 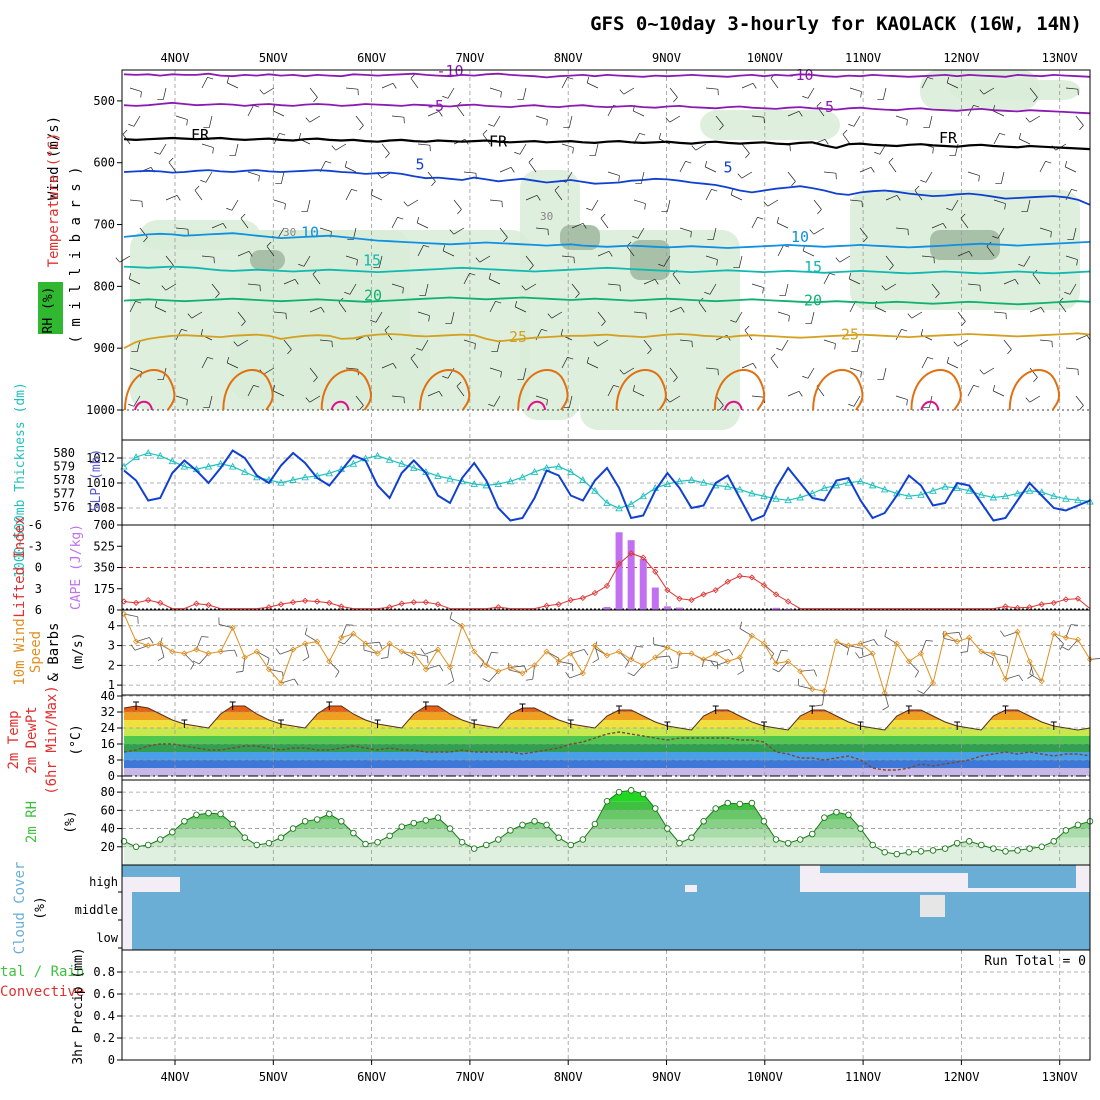 What do you see at coordinates (546, 216) in the screenshot?
I see `rh-label-30: 30` at bounding box center [546, 216].